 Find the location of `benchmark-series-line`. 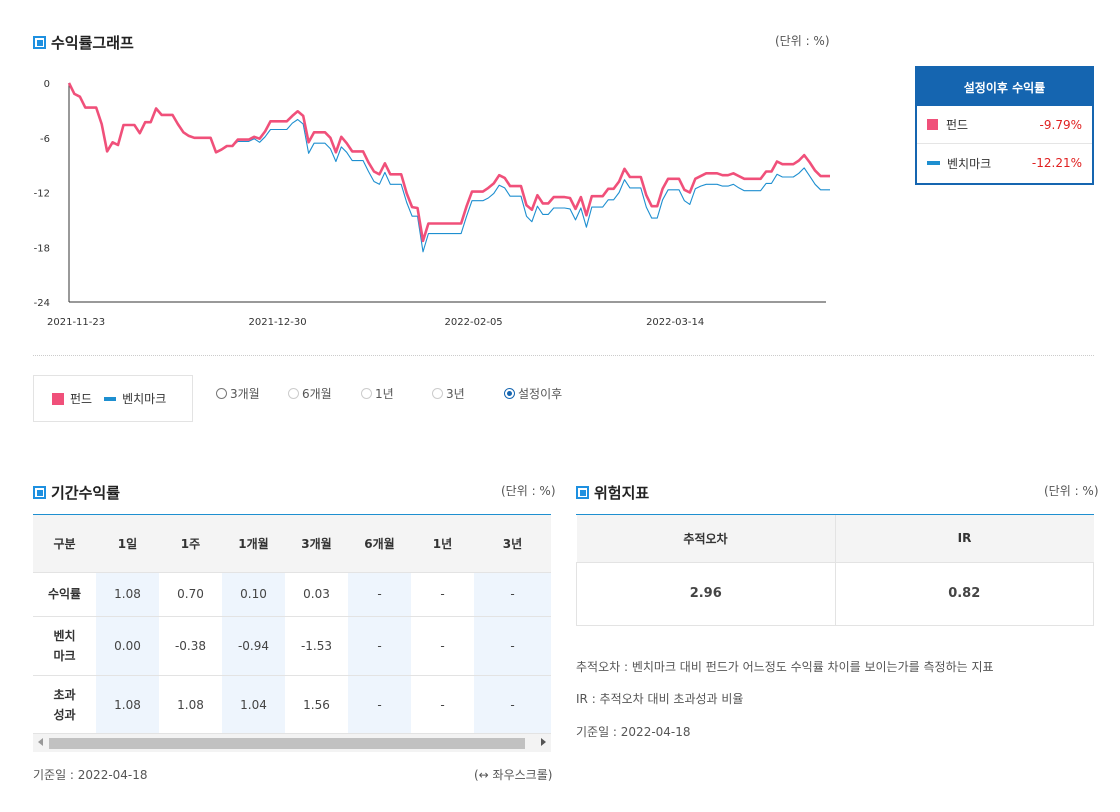

benchmark-series-line is located at coordinates (449, 167).